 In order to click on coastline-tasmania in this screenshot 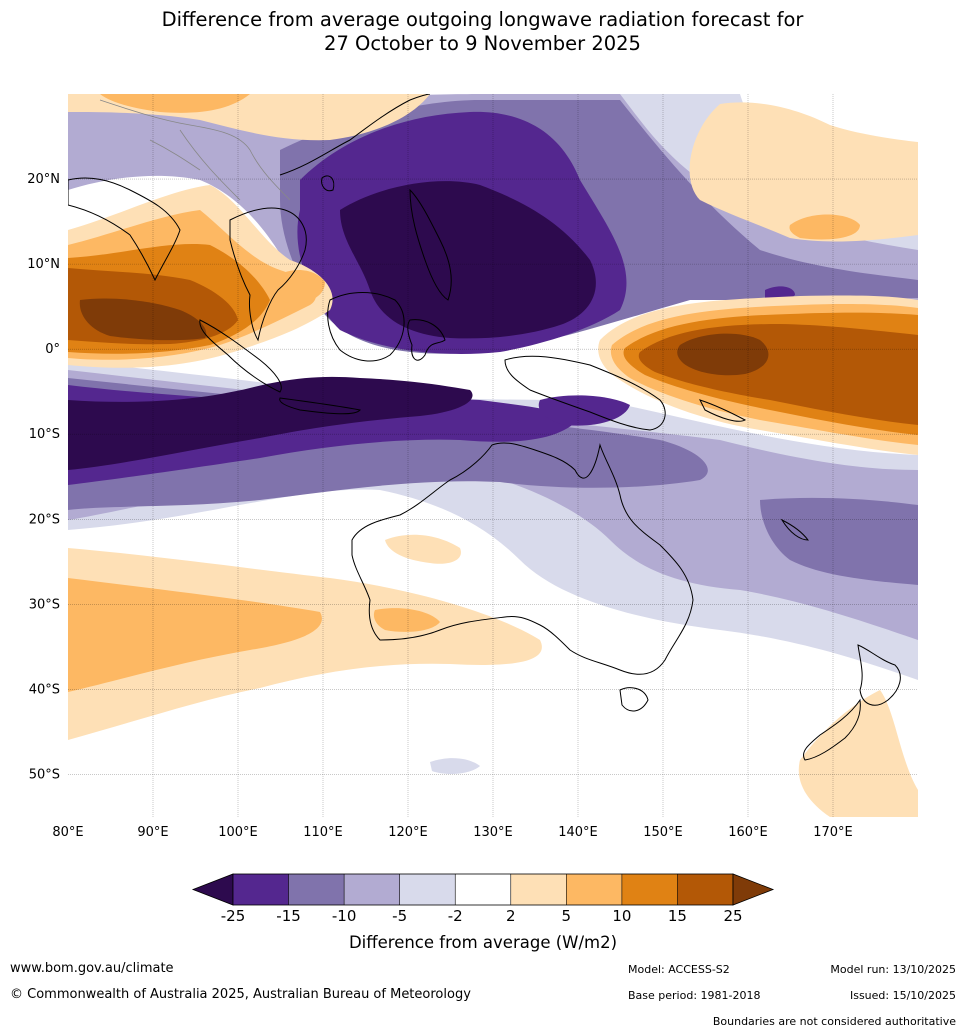, I will do `click(634, 699)`.